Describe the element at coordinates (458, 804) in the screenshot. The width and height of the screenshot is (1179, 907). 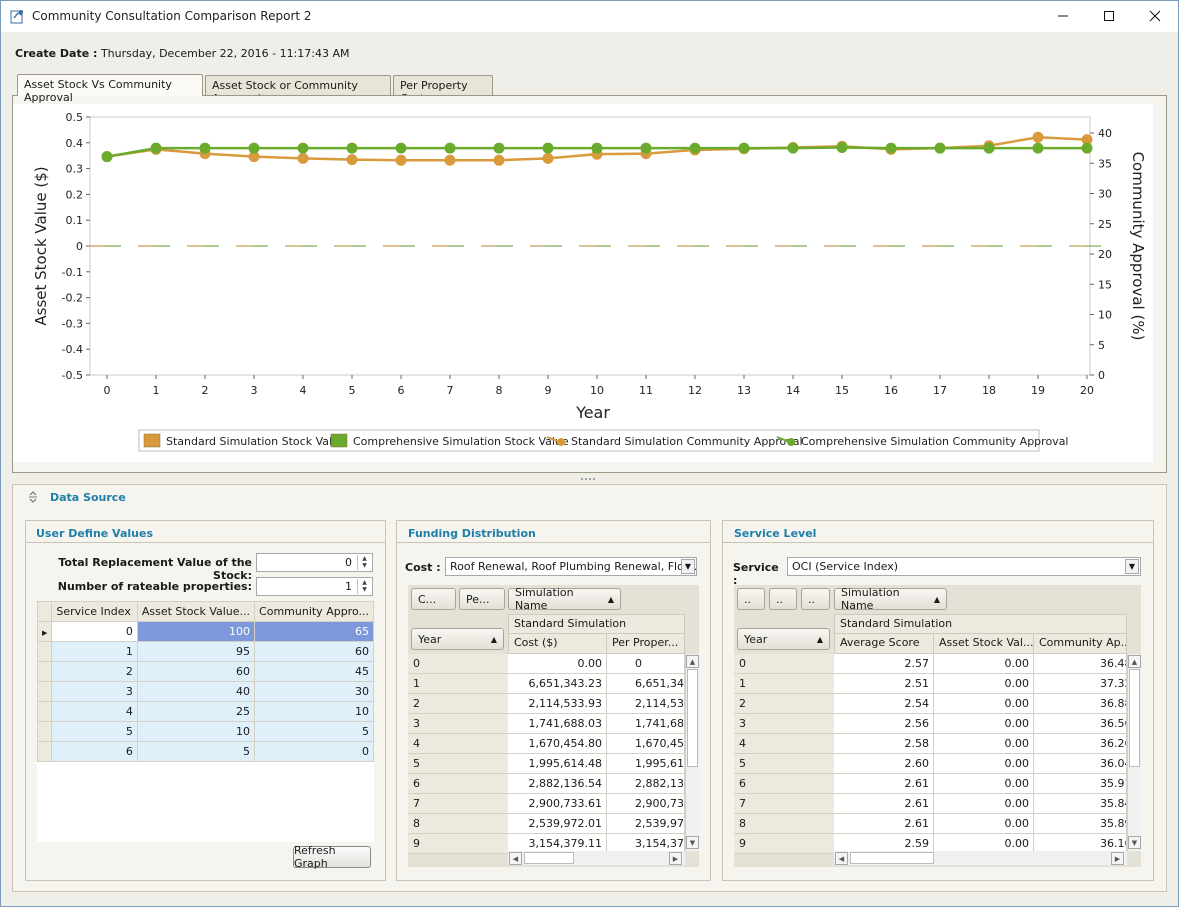
I see `year-row-header: 7` at that location.